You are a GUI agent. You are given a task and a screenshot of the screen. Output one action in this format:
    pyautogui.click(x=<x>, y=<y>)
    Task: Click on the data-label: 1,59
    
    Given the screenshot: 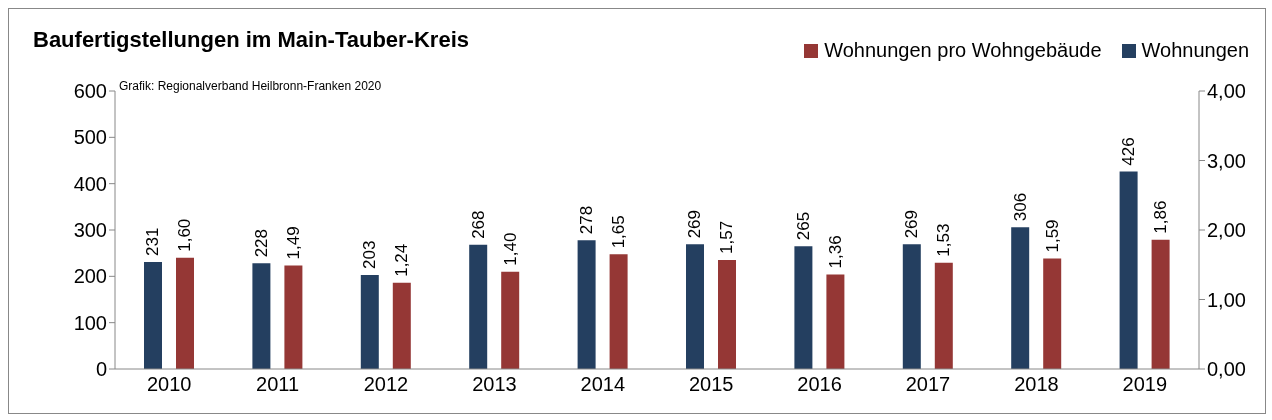 What is the action you would take?
    pyautogui.click(x=1052, y=236)
    